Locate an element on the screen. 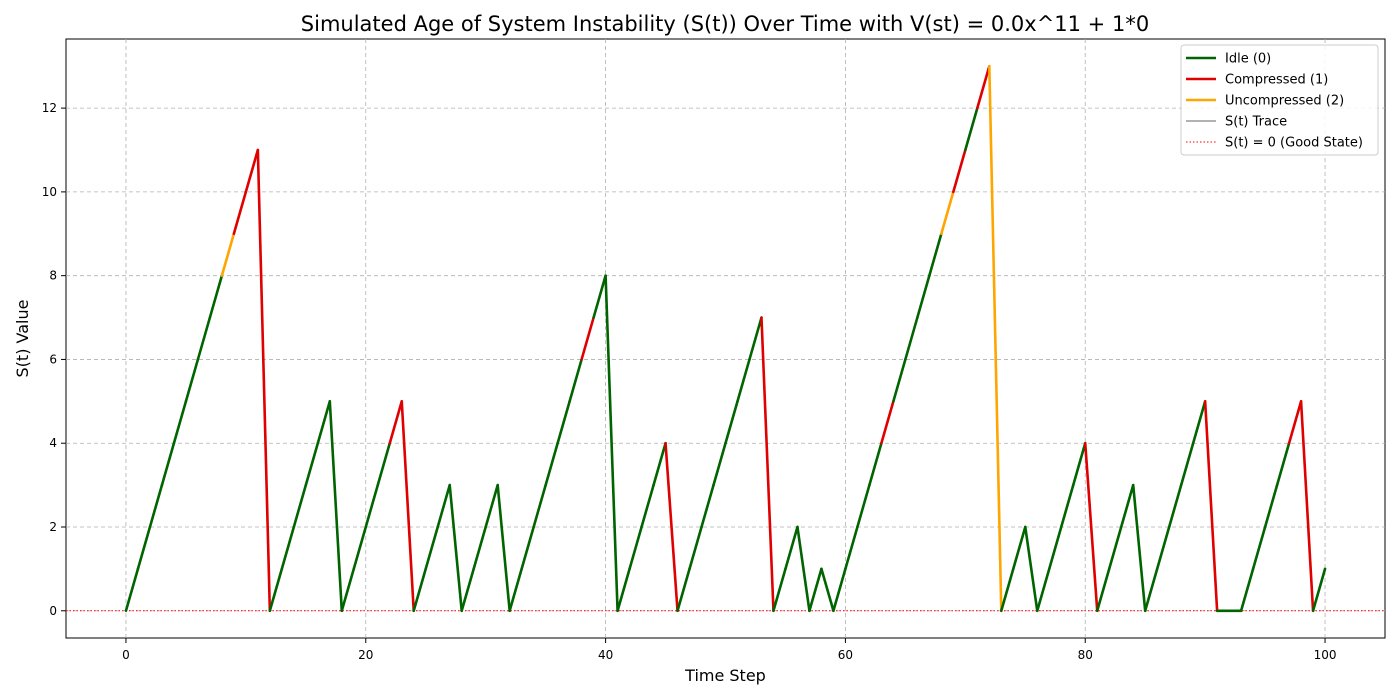 The image size is (1400, 700). x-tick-label: 0 is located at coordinates (126, 655).